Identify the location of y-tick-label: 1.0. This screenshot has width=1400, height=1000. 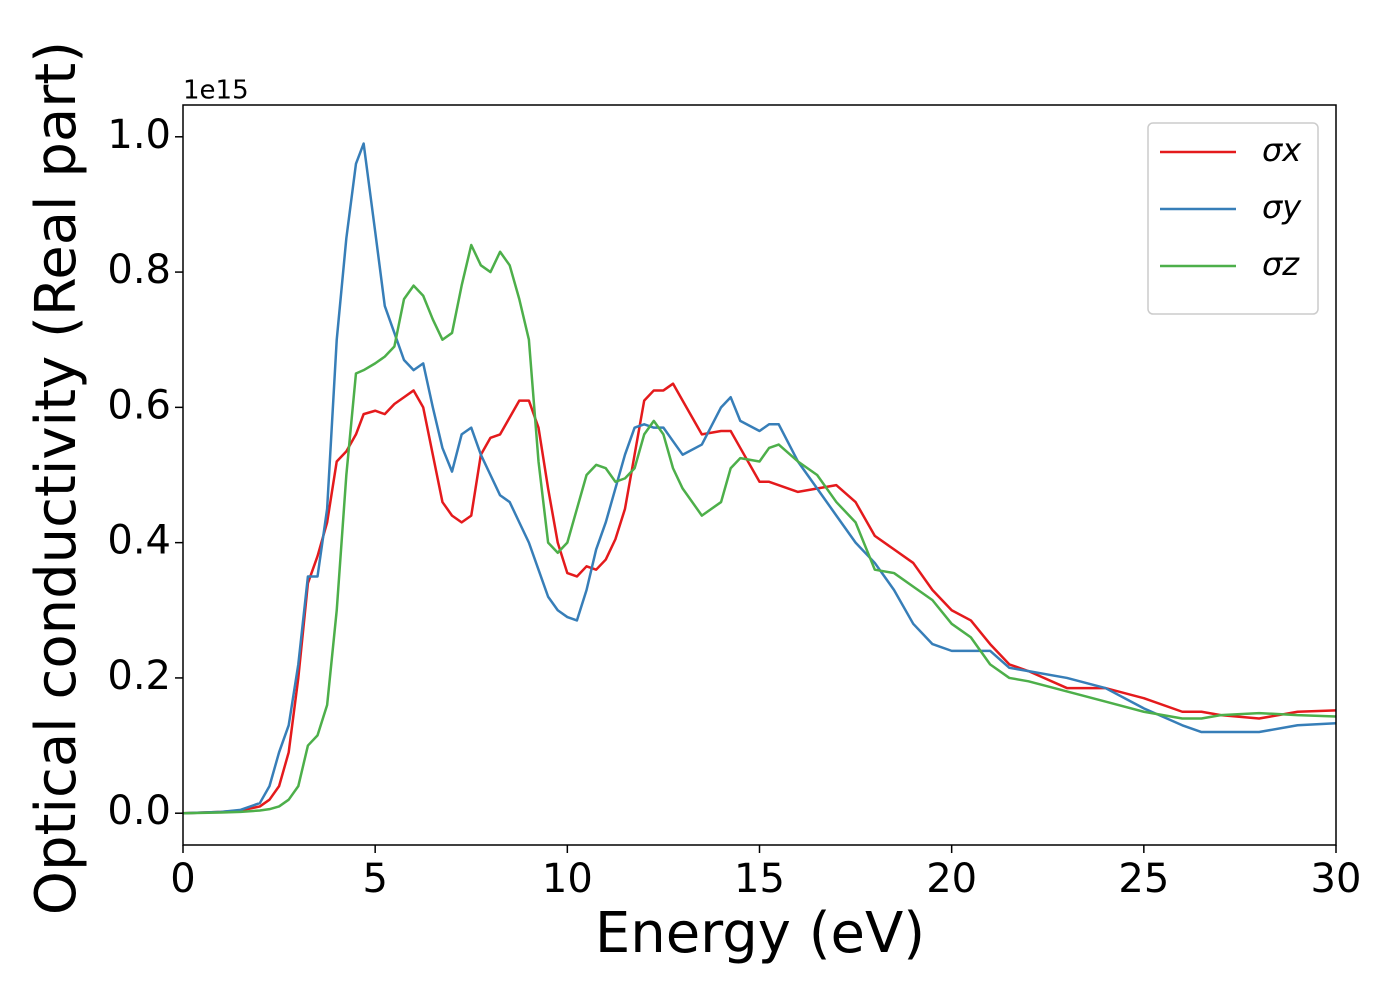
(139, 135).